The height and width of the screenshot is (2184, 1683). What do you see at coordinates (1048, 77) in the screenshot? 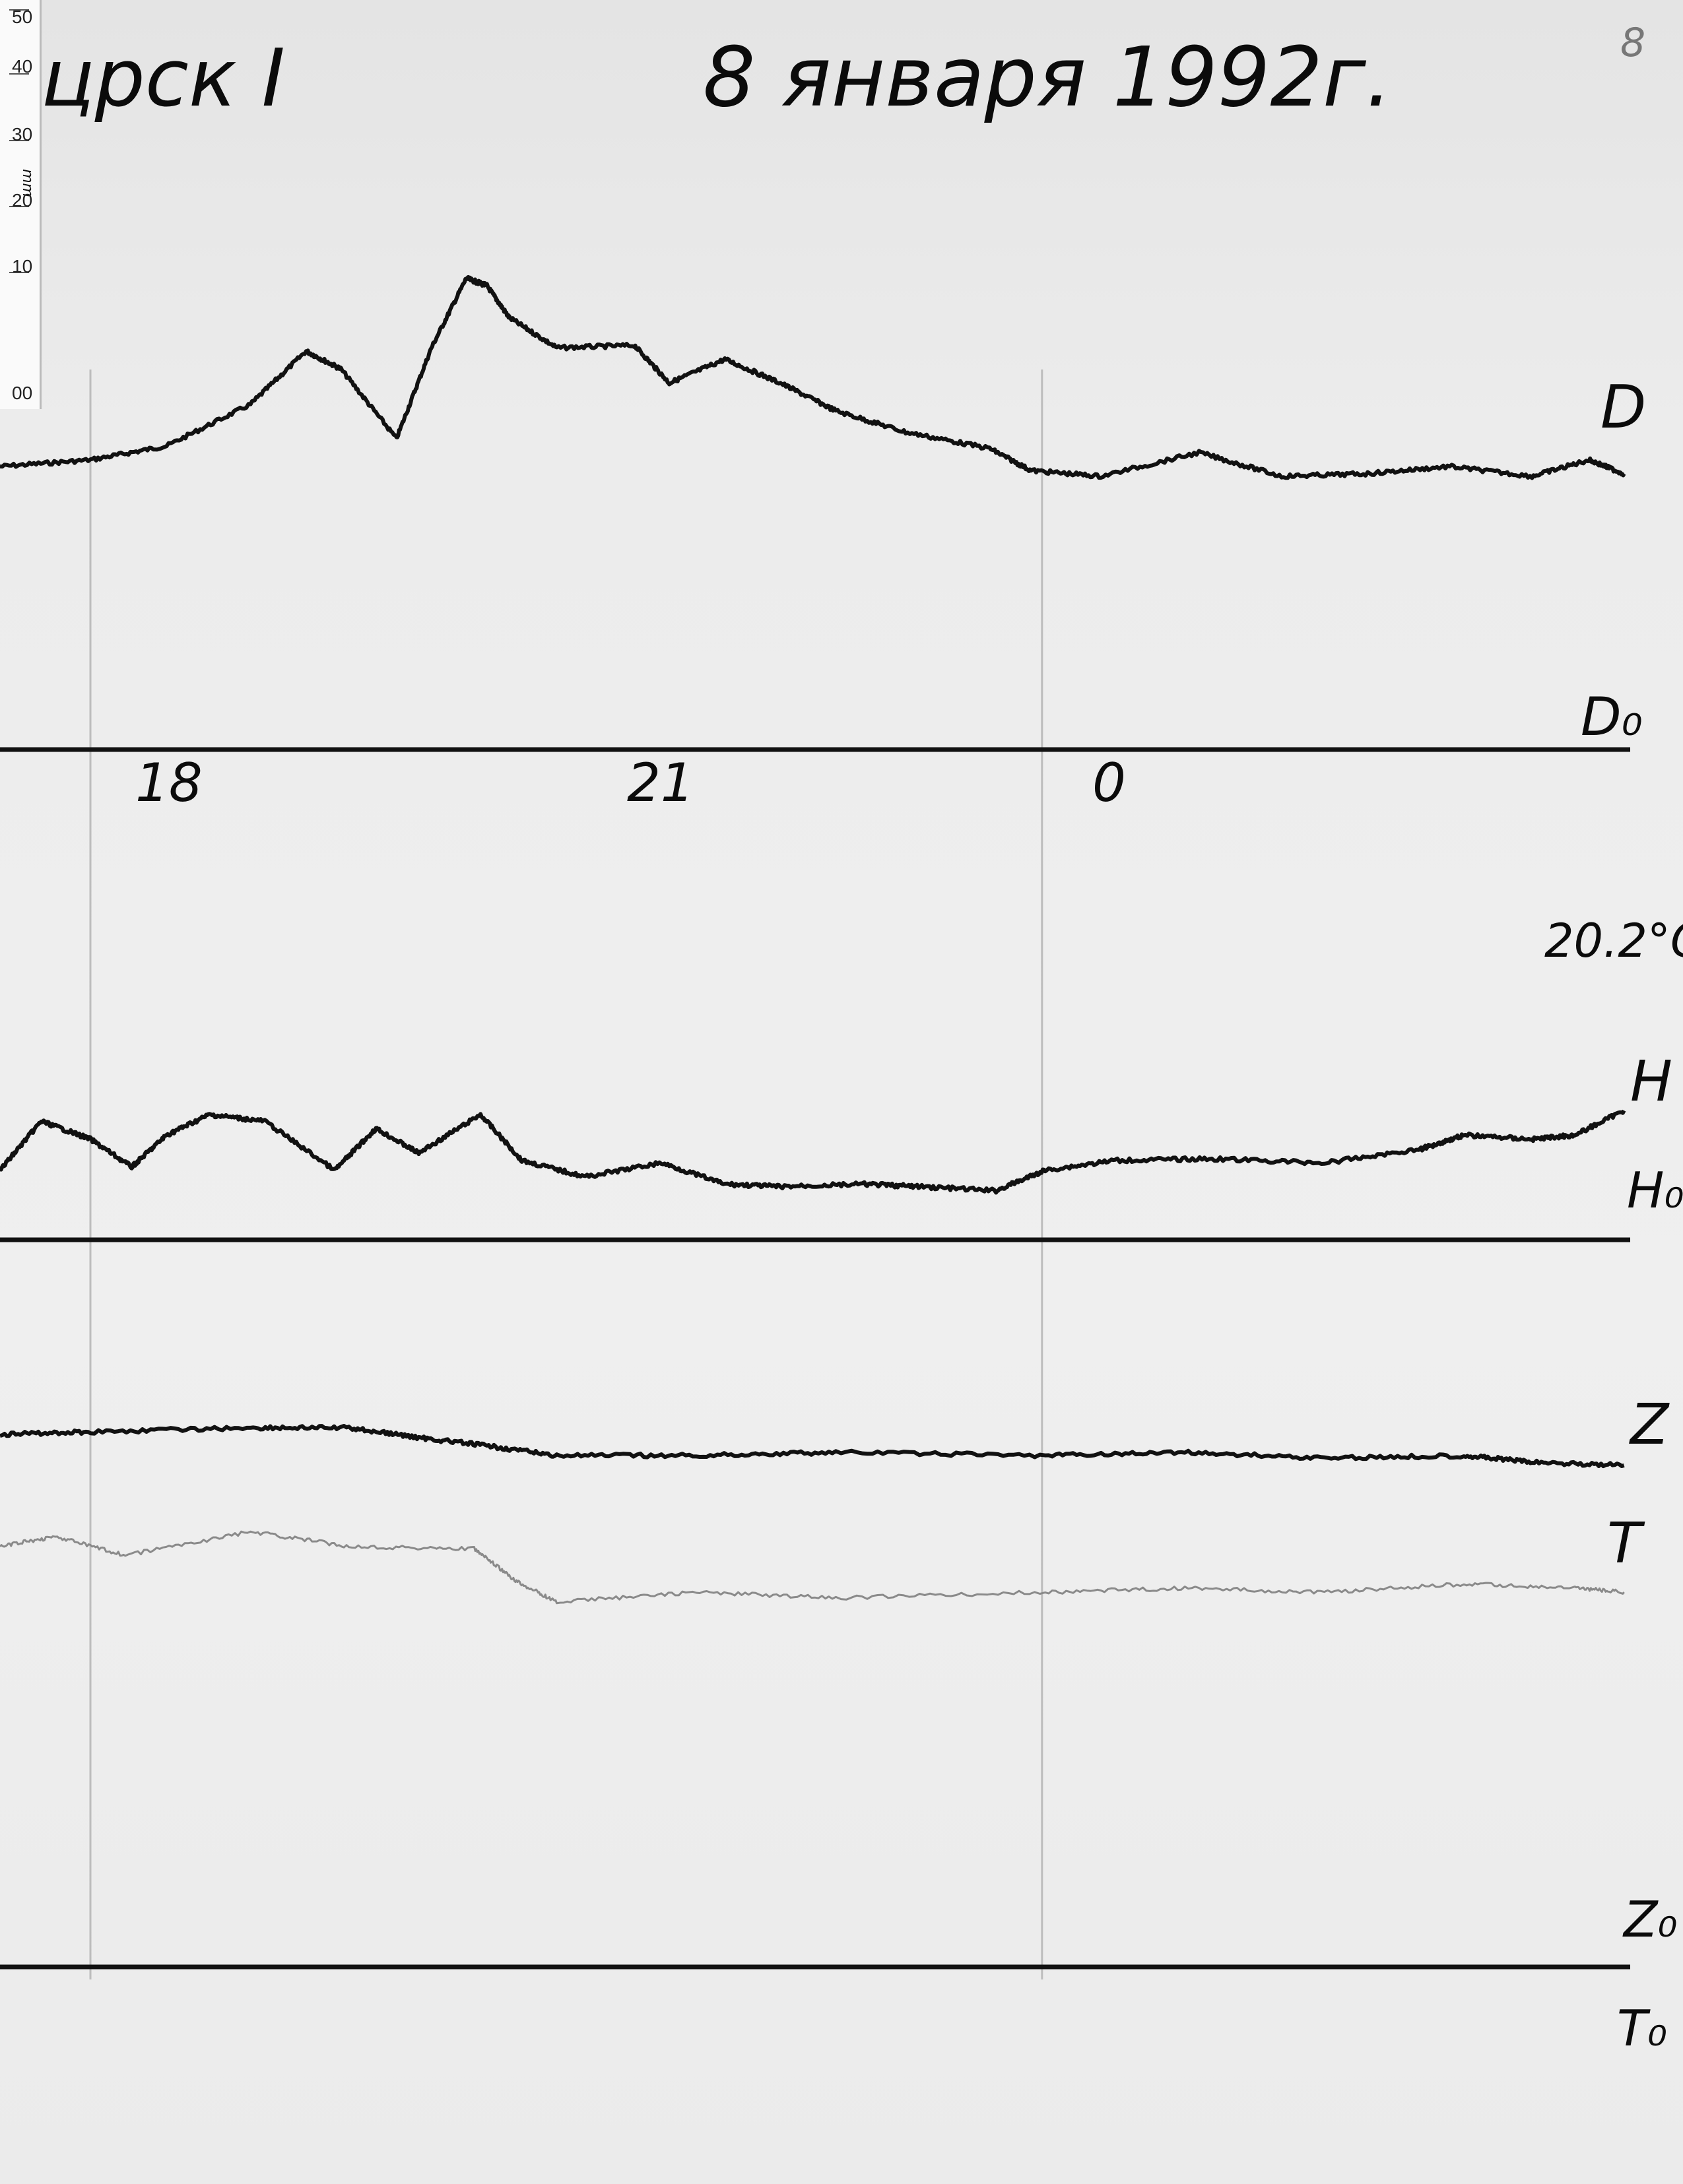
I see `chart-date: 8 января 1992г.` at bounding box center [1048, 77].